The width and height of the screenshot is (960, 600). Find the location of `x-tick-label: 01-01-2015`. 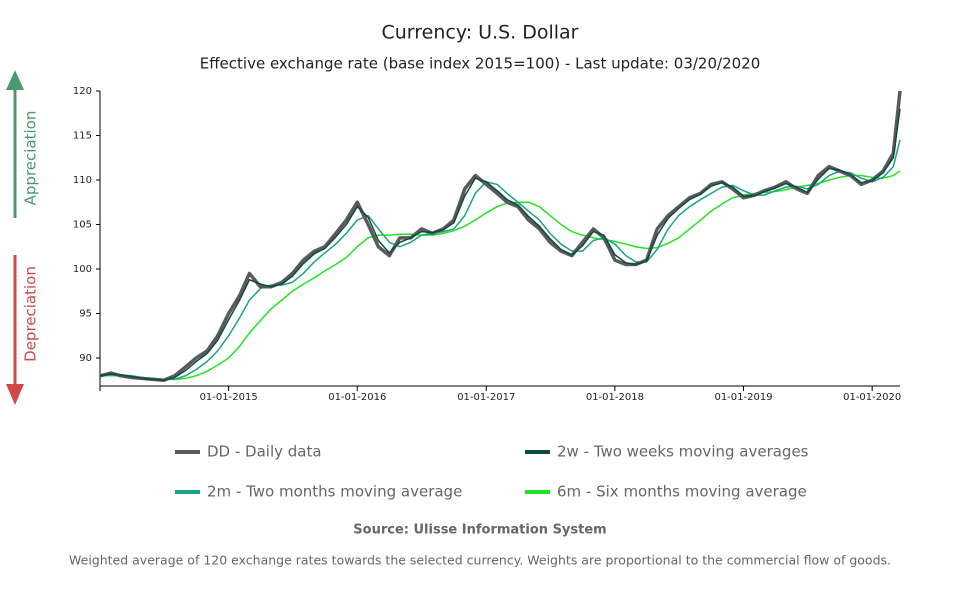

x-tick-label: 01-01-2015 is located at coordinates (229, 397).